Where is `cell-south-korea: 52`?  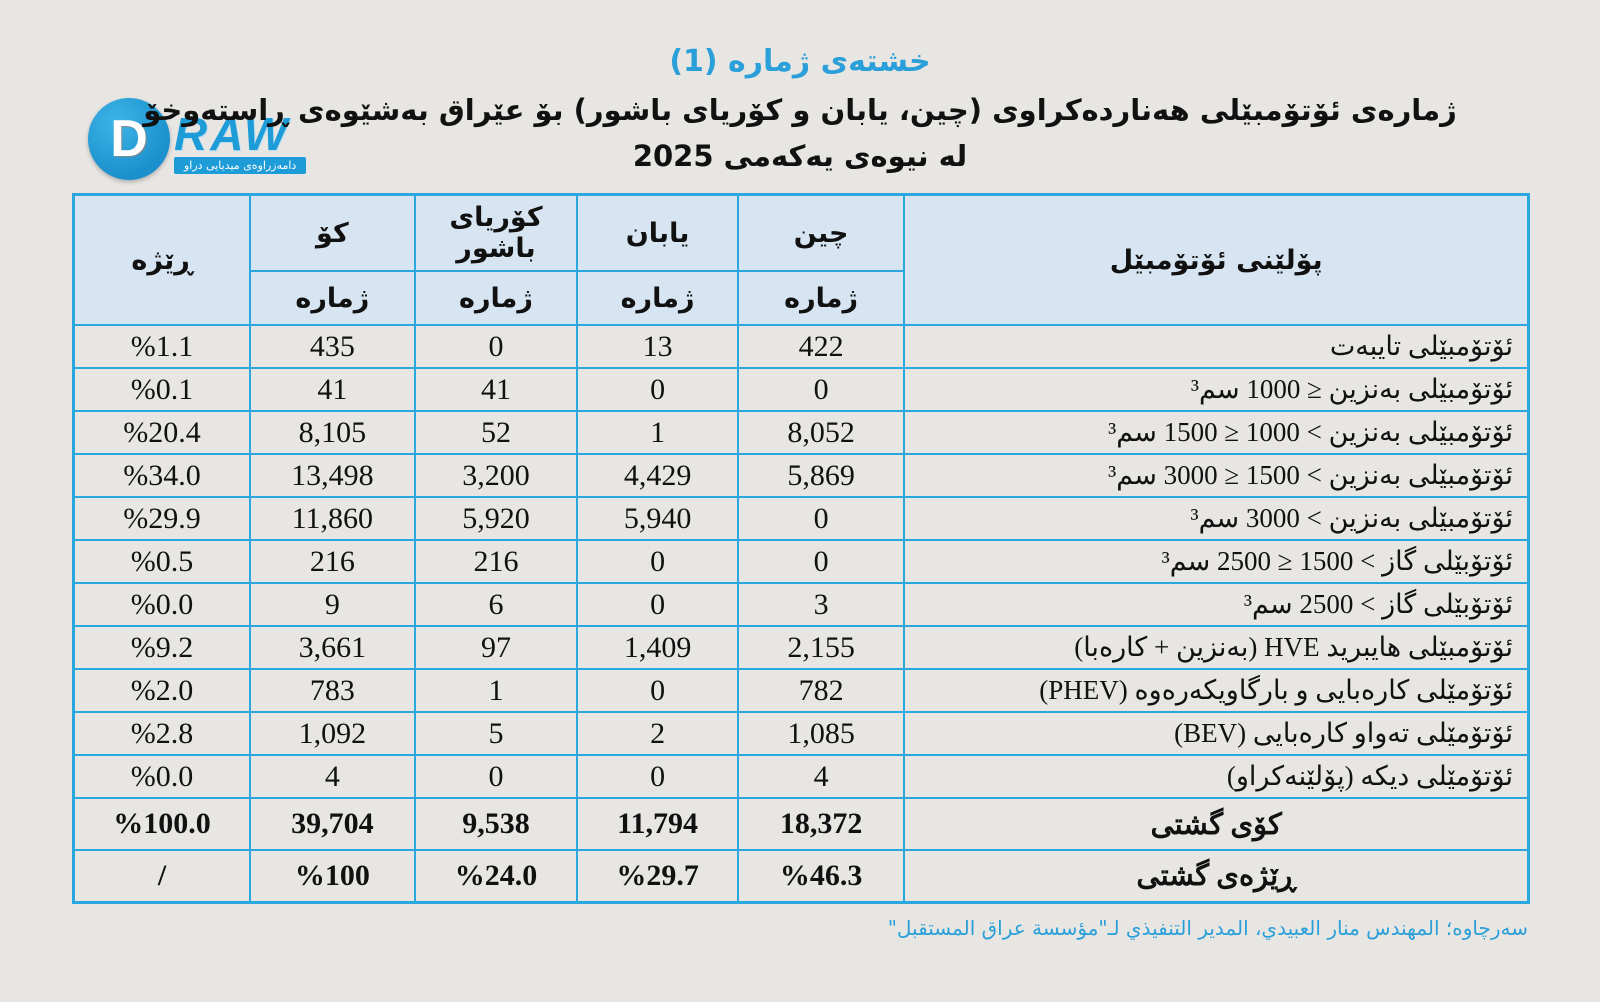 cell-south-korea: 52 is located at coordinates (496, 432).